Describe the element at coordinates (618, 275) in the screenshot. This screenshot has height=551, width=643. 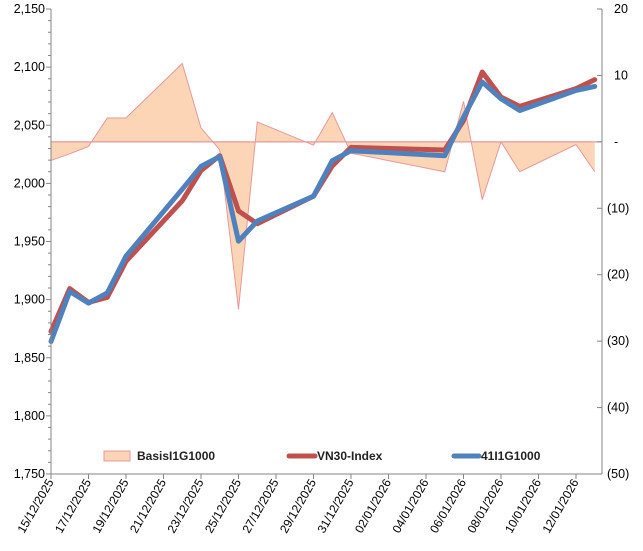
I see `right-axis-tick-label: (20)` at that location.